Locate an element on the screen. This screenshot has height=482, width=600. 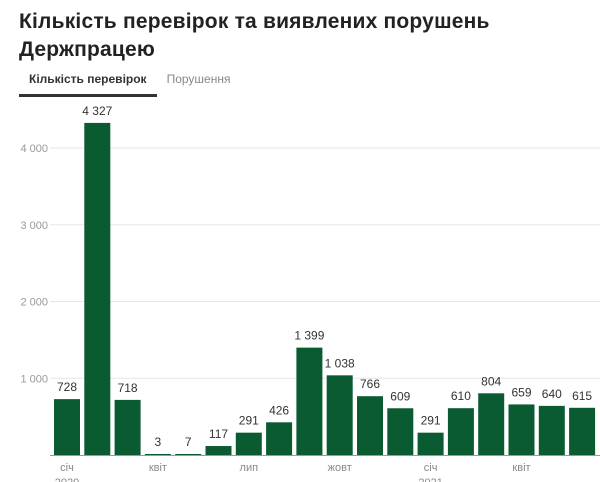
data-label: 1 038 is located at coordinates (340, 363).